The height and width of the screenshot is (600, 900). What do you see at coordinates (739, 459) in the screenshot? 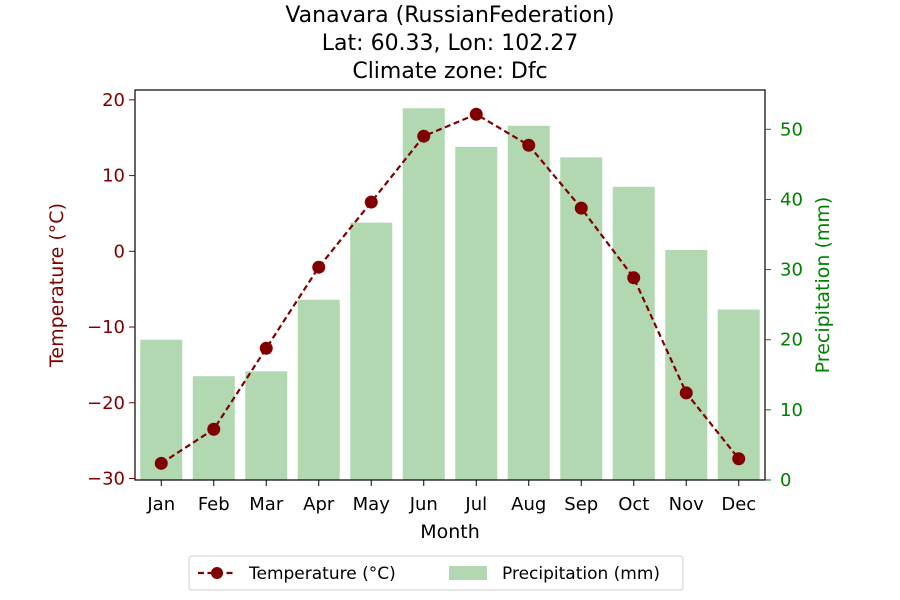
I see `temperature-point-dec` at bounding box center [739, 459].